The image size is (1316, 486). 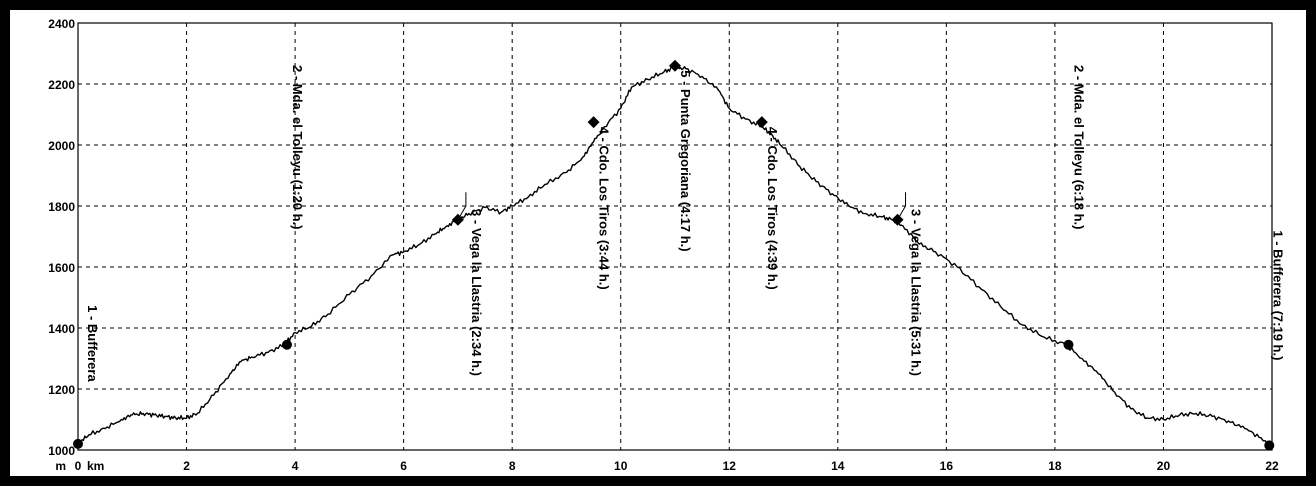 What do you see at coordinates (61, 24) in the screenshot?
I see `y-tick-label: 2400` at bounding box center [61, 24].